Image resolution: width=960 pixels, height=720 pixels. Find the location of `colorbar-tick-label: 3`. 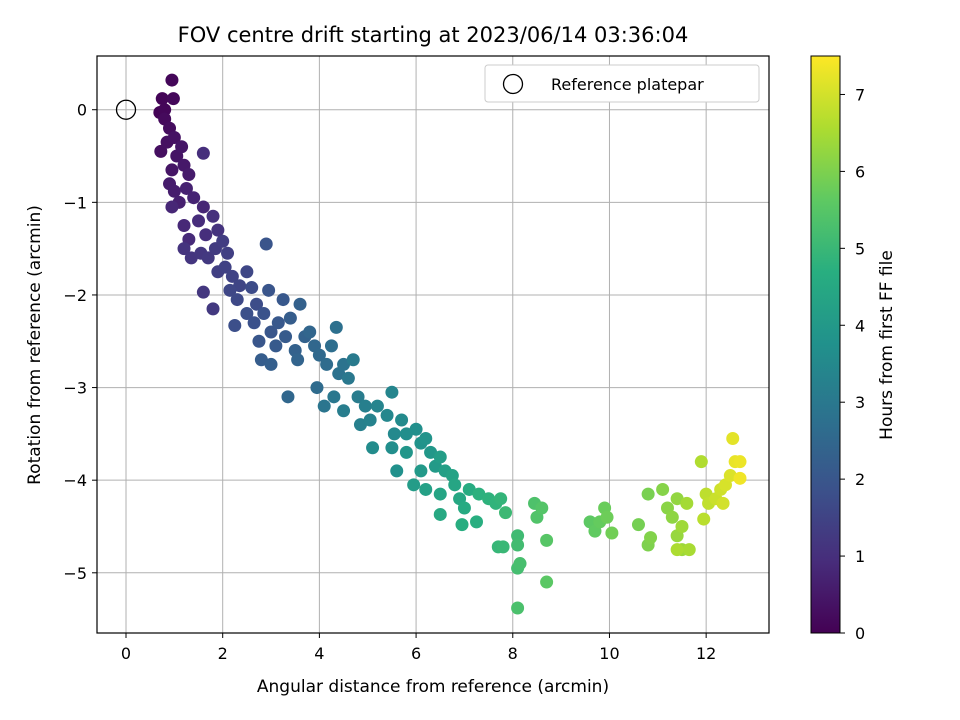

colorbar-tick-label: 3 is located at coordinates (860, 402).